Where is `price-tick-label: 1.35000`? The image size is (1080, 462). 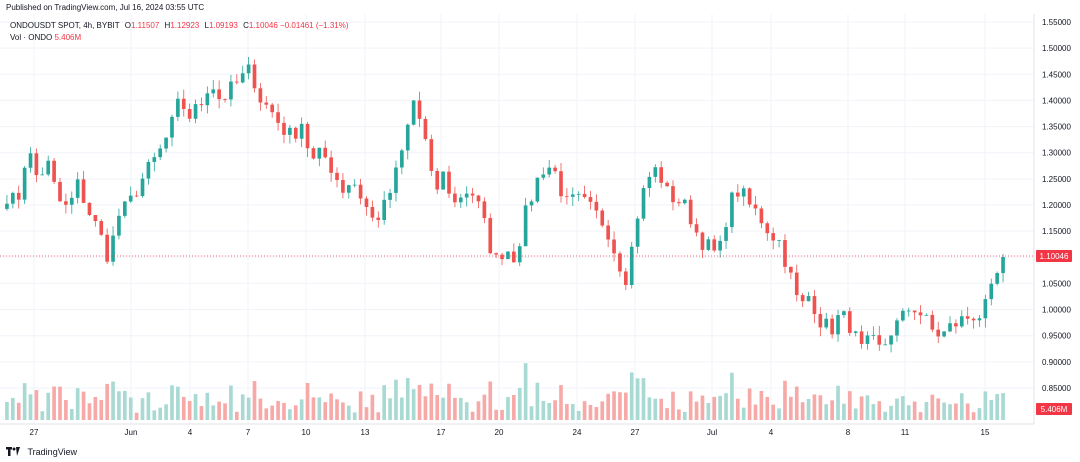 price-tick-label: 1.35000 is located at coordinates (1056, 127).